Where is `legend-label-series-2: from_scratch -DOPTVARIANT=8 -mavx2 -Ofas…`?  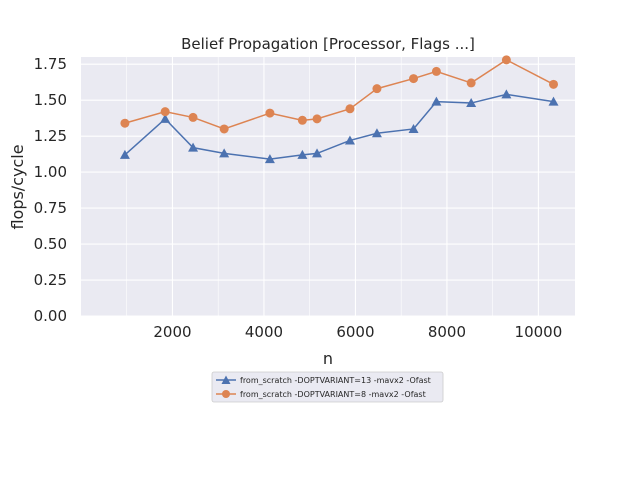
legend-label-series-2: from_scratch -DOPTVARIANT=8 -mavx2 -Ofas… is located at coordinates (333, 394).